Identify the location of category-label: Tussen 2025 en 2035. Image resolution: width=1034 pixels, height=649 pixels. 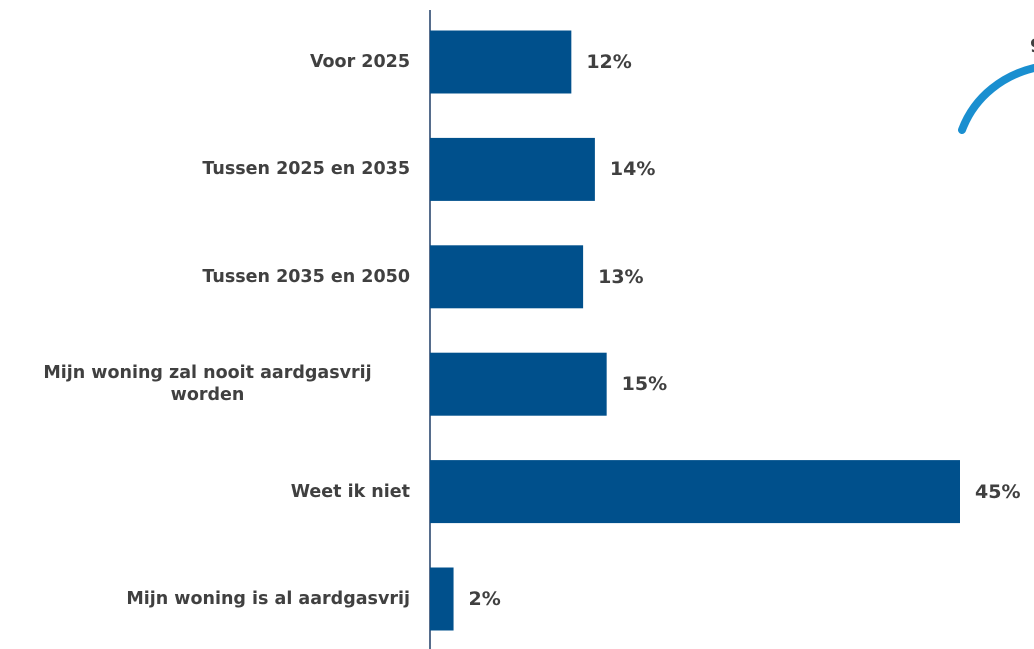
(207, 169).